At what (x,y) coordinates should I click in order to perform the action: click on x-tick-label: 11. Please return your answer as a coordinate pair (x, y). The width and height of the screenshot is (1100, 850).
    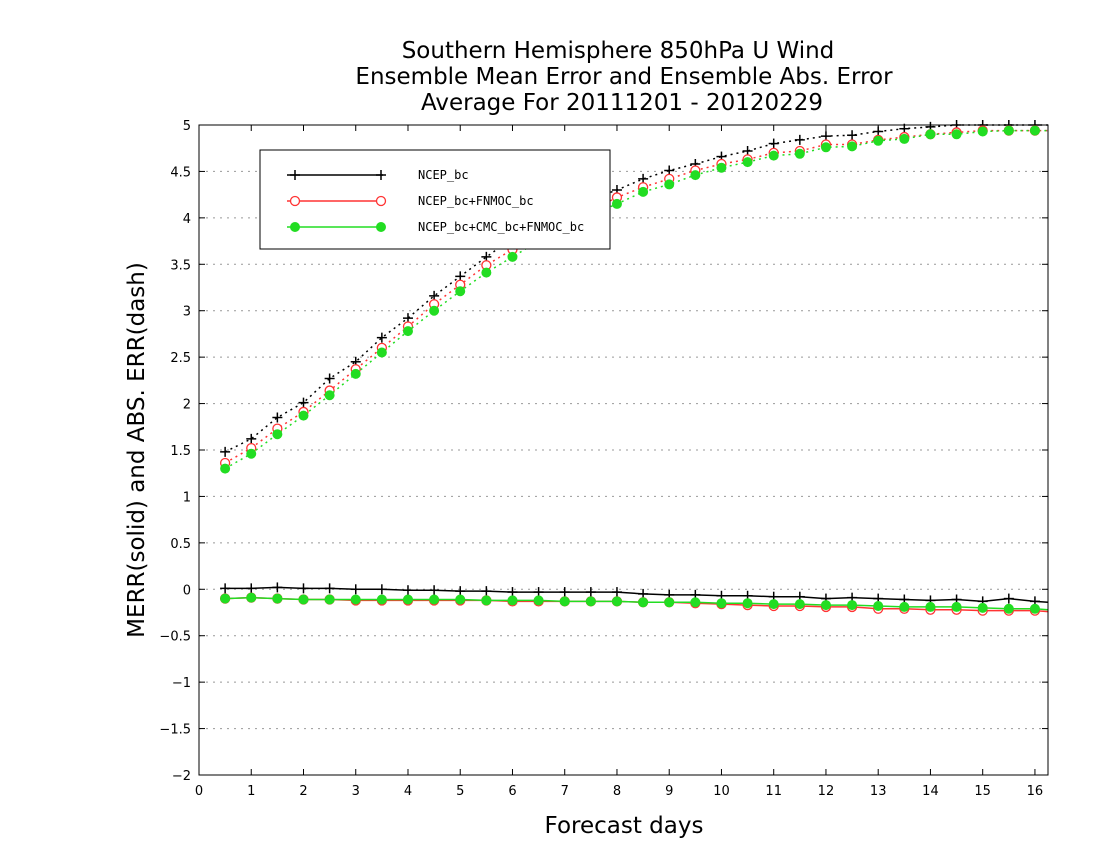
    Looking at the image, I should click on (773, 791).